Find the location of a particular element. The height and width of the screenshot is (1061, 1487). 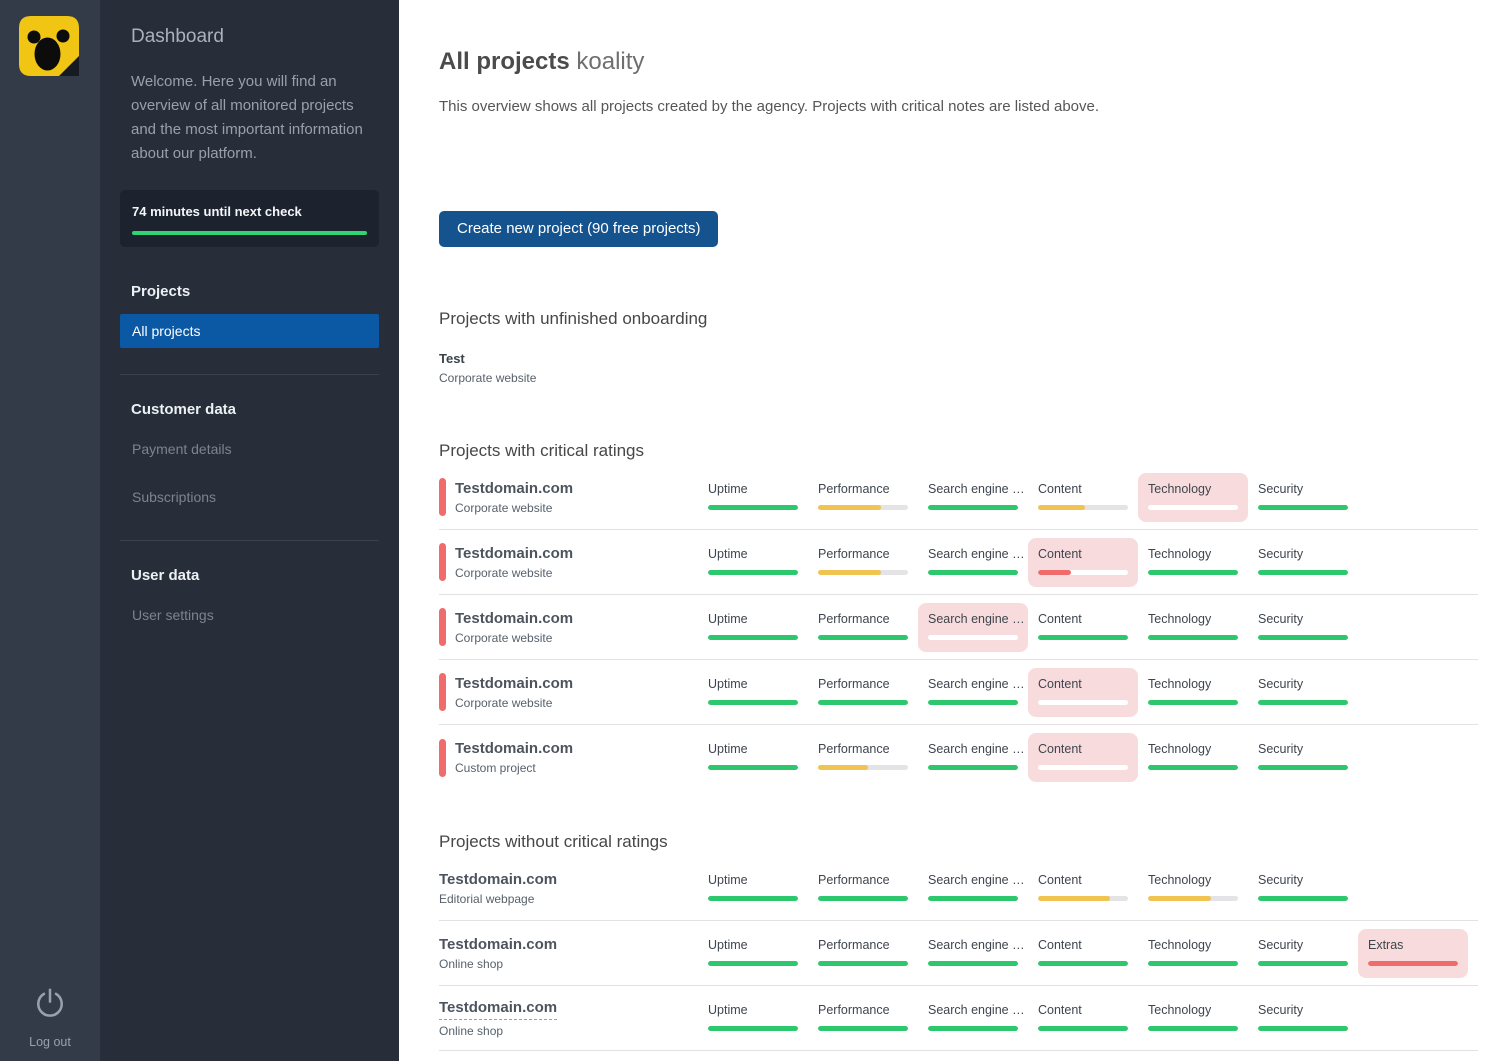

metric-highlight-box: Content is located at coordinates (1083, 692).